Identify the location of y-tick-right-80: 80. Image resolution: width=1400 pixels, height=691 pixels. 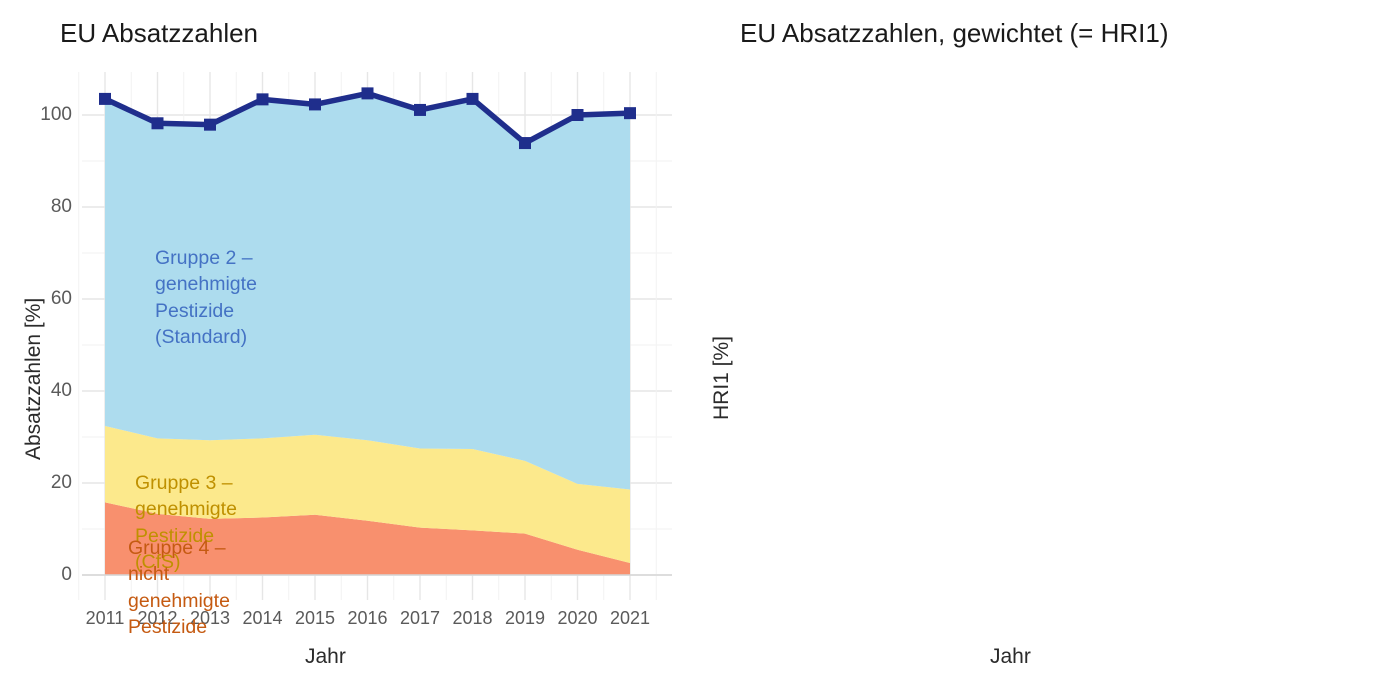
(1395, 207).